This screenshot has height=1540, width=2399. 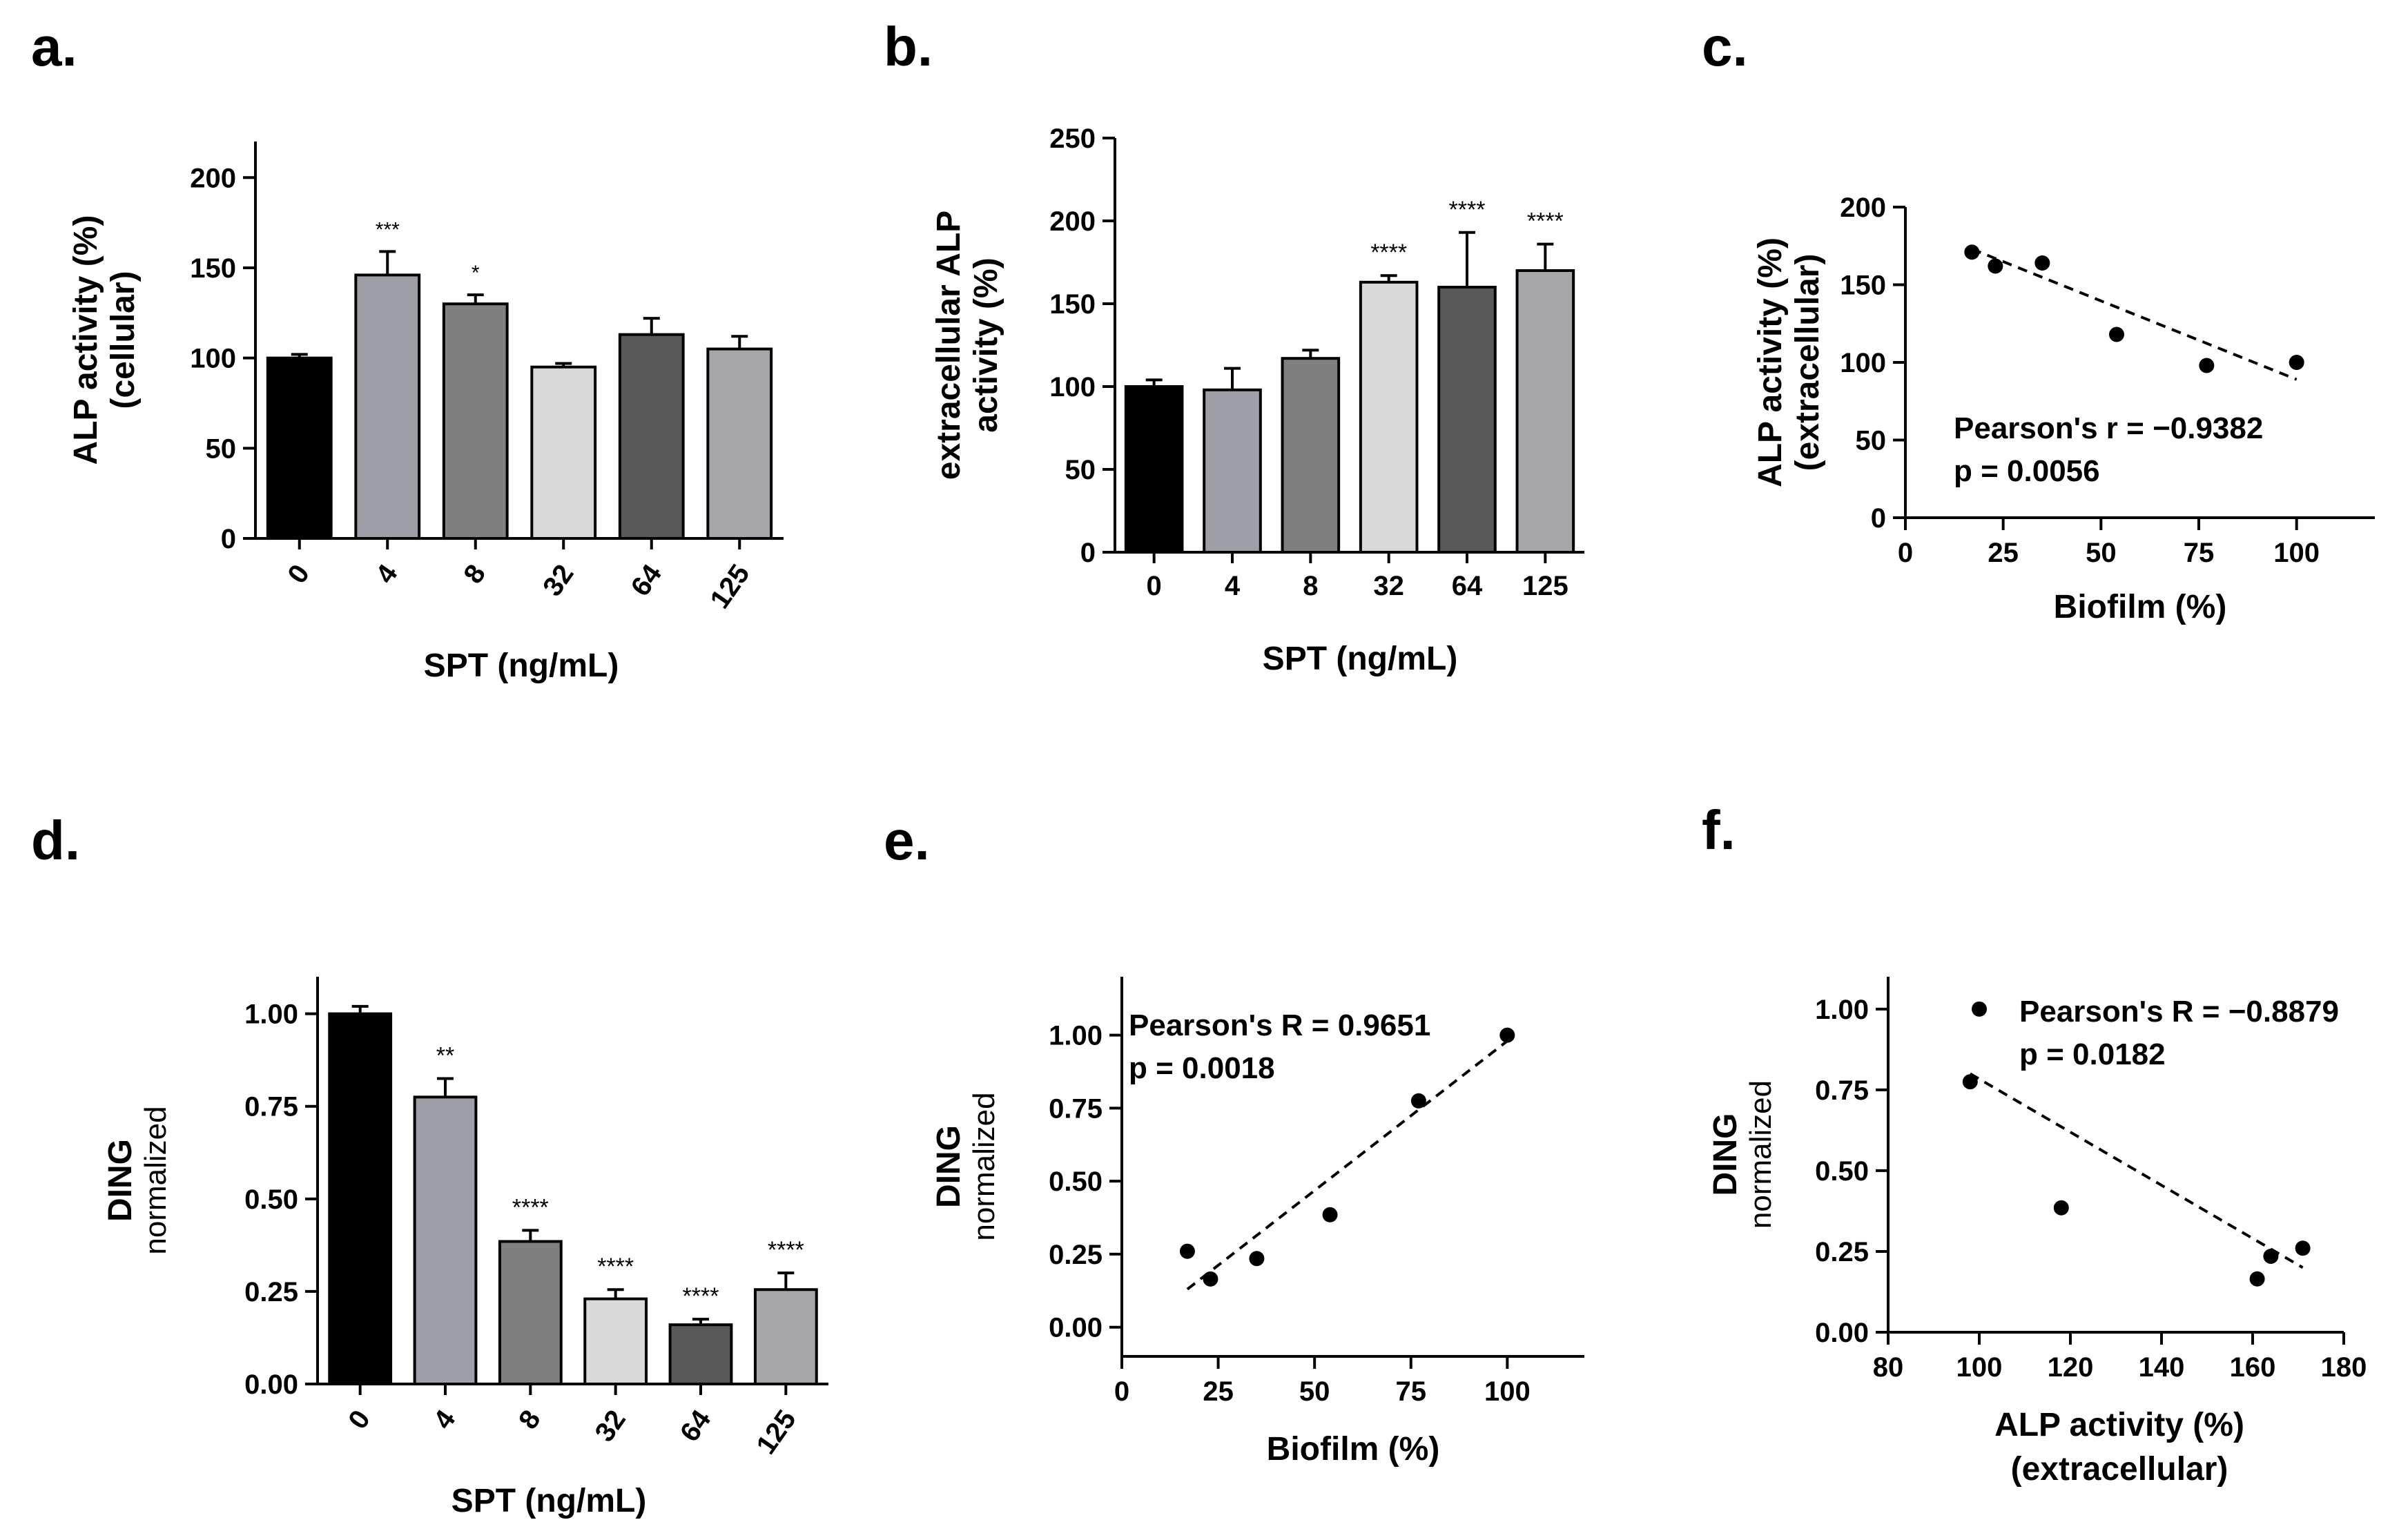 What do you see at coordinates (1725, 46) in the screenshot?
I see `panel-label: c.` at bounding box center [1725, 46].